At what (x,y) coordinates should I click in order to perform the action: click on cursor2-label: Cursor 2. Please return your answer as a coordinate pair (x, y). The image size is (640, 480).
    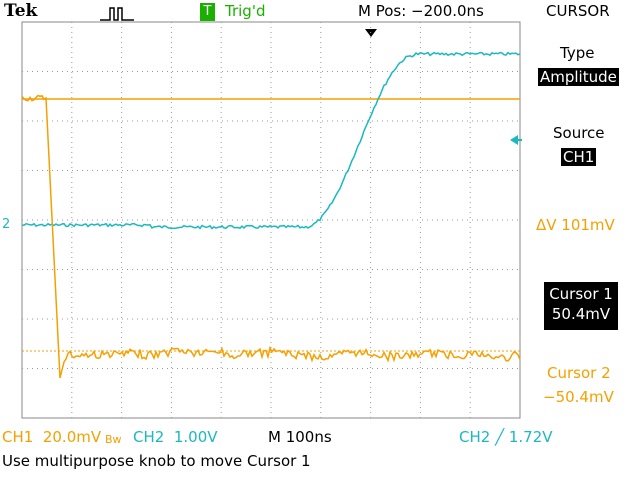
    Looking at the image, I should click on (579, 373).